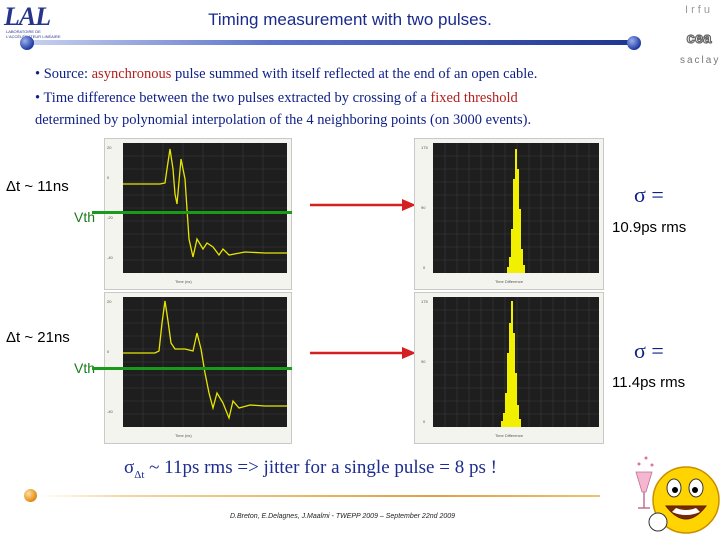 Image resolution: width=720 pixels, height=540 pixels. I want to click on vth-label-2: Vth, so click(85, 368).